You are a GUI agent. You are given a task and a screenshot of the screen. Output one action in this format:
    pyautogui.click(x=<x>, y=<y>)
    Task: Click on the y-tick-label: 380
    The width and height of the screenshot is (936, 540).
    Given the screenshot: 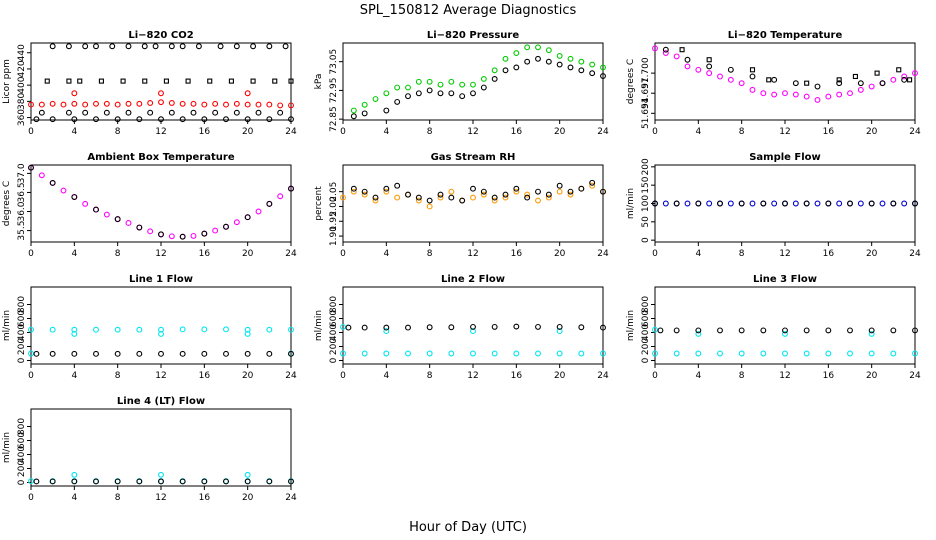 What is the action you would take?
    pyautogui.click(x=22, y=100)
    